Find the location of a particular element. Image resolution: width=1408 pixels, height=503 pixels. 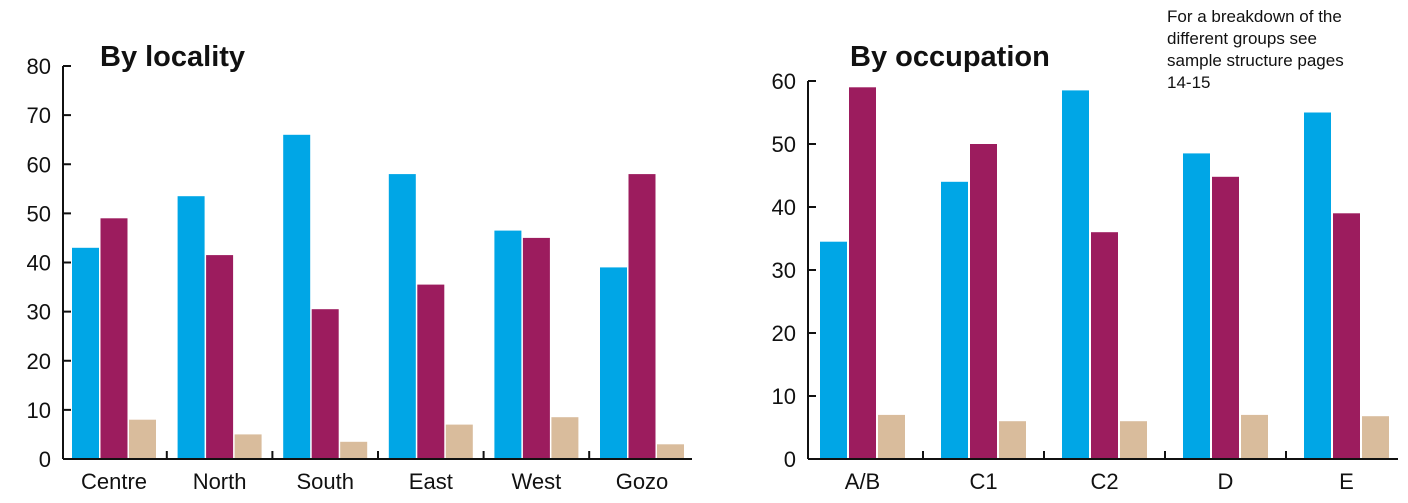

note-line-1: For a breakdown of the is located at coordinates (1254, 16).